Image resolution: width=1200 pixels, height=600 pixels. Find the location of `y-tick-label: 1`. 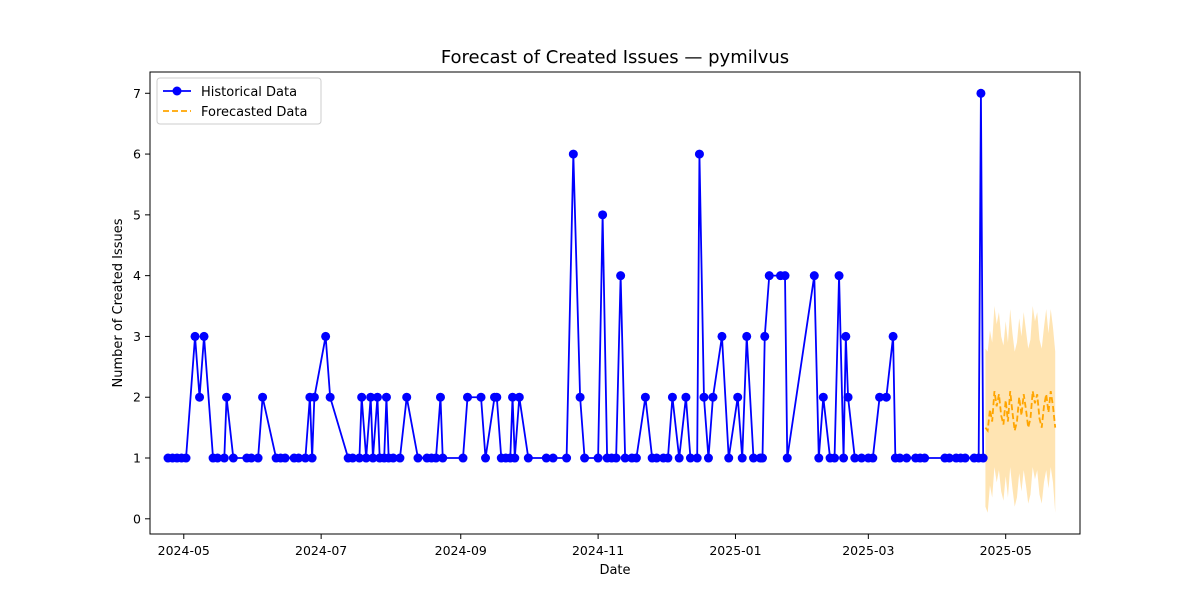

y-tick-label: 1 is located at coordinates (137, 458).